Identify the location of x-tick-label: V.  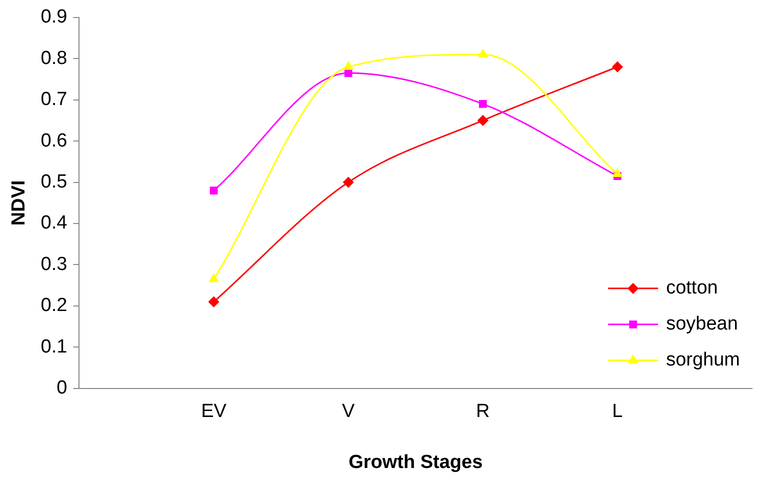
(348, 411).